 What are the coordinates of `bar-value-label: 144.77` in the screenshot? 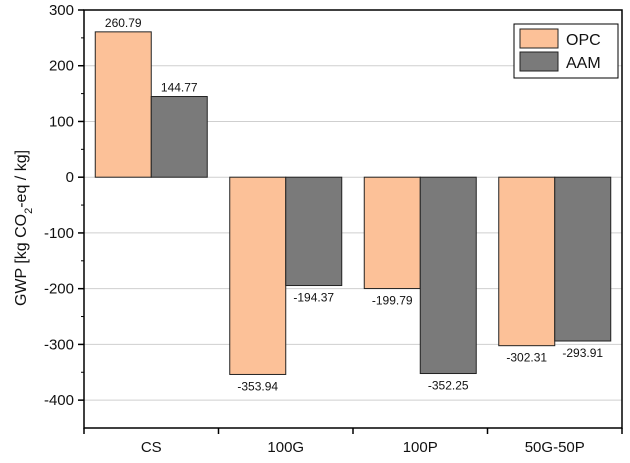 It's located at (179, 88).